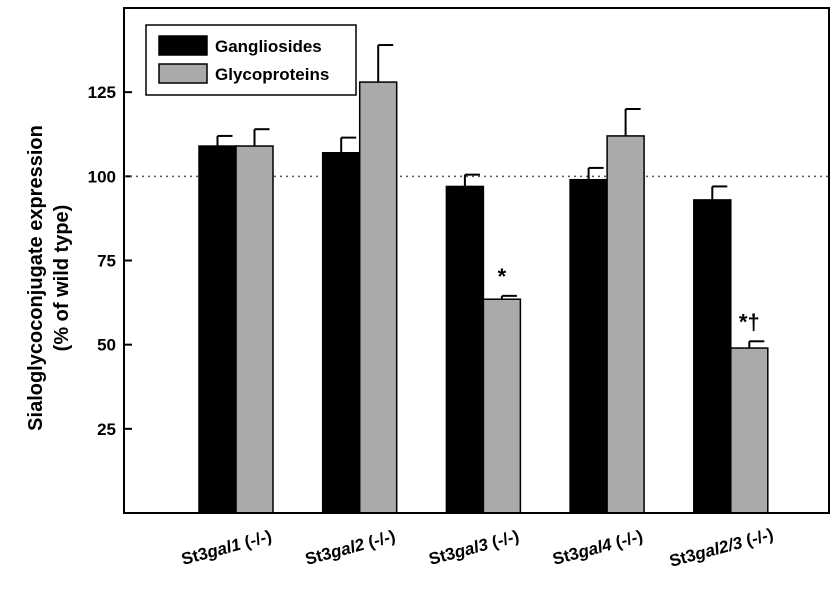 This screenshot has width=831, height=598. Describe the element at coordinates (106, 429) in the screenshot. I see `y-tick-label: 25` at that location.